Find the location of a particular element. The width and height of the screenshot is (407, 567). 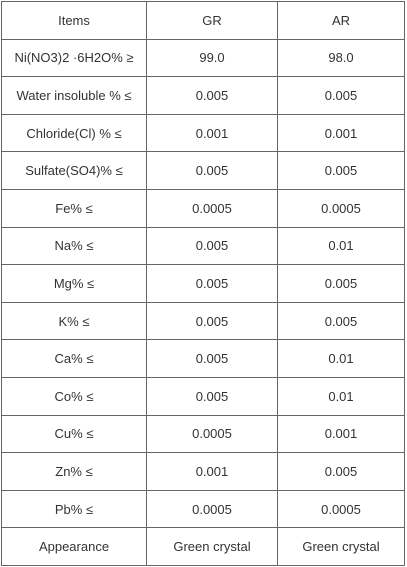

row: K% ≤0.005 0.005 is located at coordinates (203, 321).